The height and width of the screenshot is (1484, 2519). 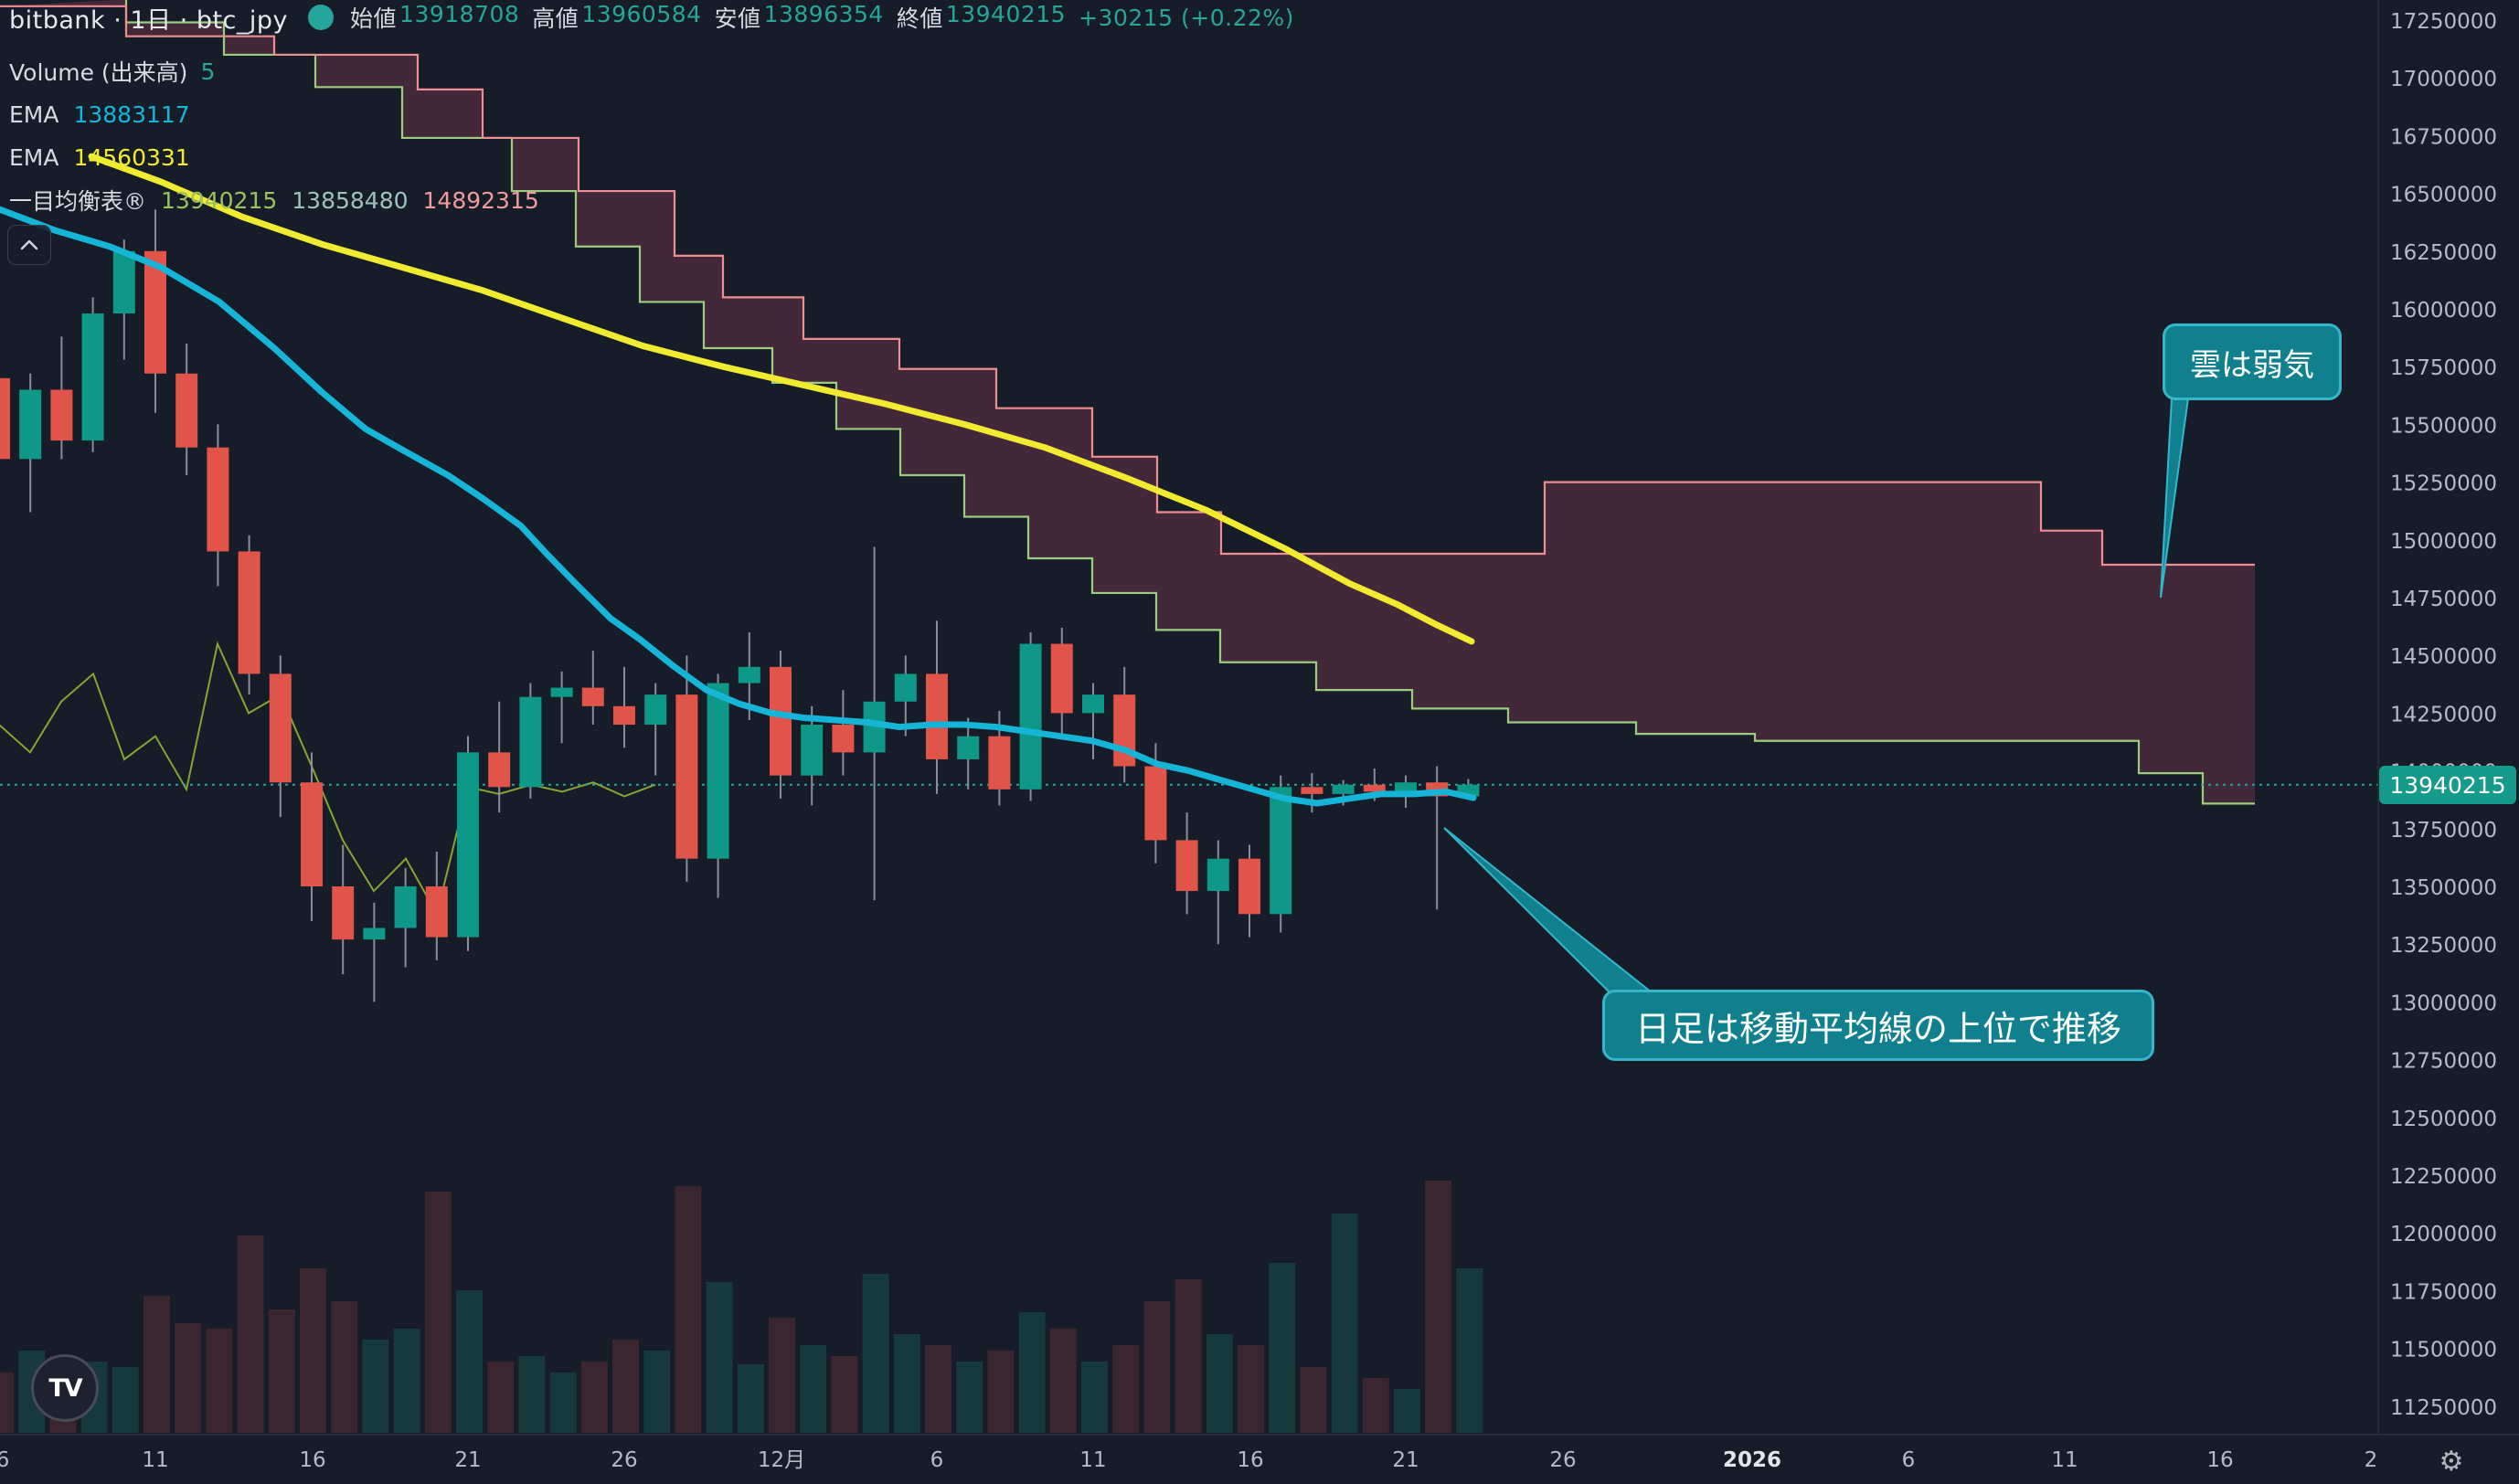 I want to click on price-axis-label: 14250000, so click(x=2443, y=714).